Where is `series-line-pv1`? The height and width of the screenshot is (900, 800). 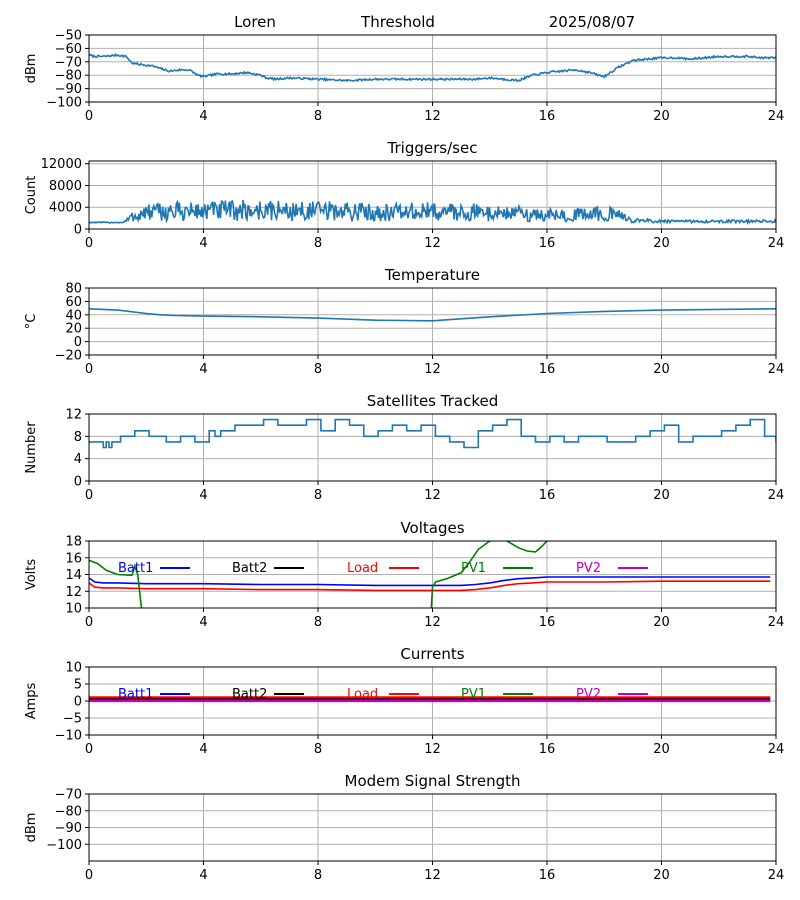
series-line-pv1 is located at coordinates (318, 574).